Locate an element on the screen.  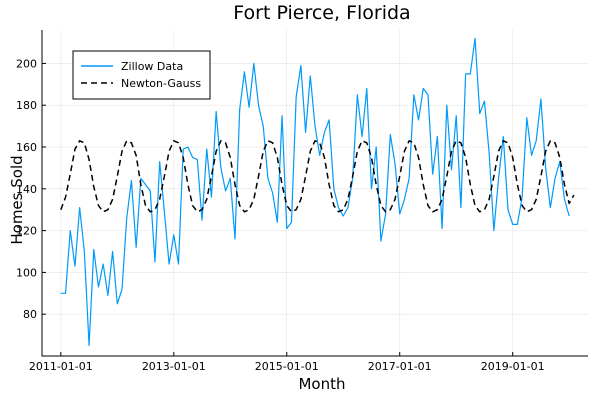
x-tick-label: 2019-01-01 is located at coordinates (513, 366).